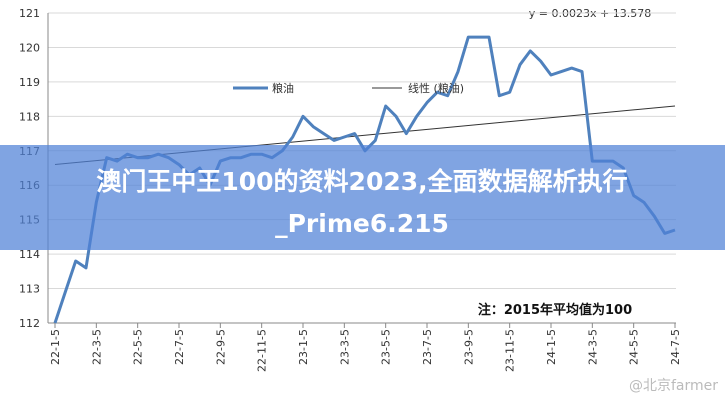  Describe the element at coordinates (555, 310) in the screenshot. I see `note: 注：2015年平均值为100` at that location.